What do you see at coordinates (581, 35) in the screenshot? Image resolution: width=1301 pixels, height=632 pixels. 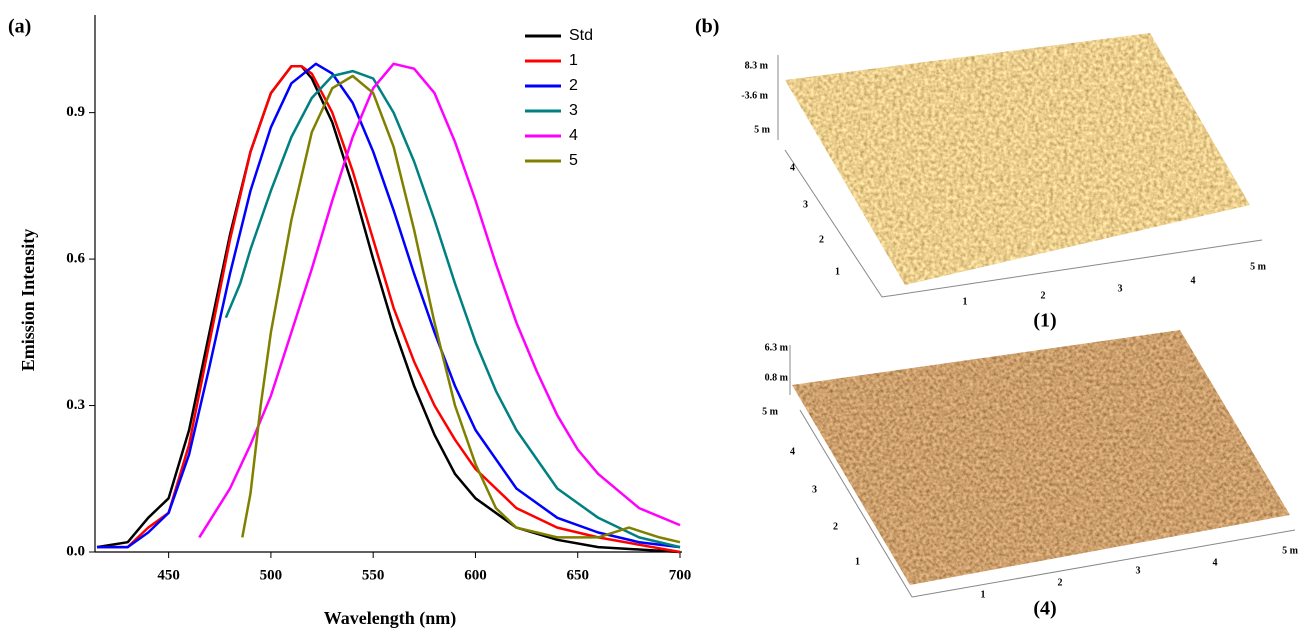 I see `legend-label: Std` at bounding box center [581, 35].